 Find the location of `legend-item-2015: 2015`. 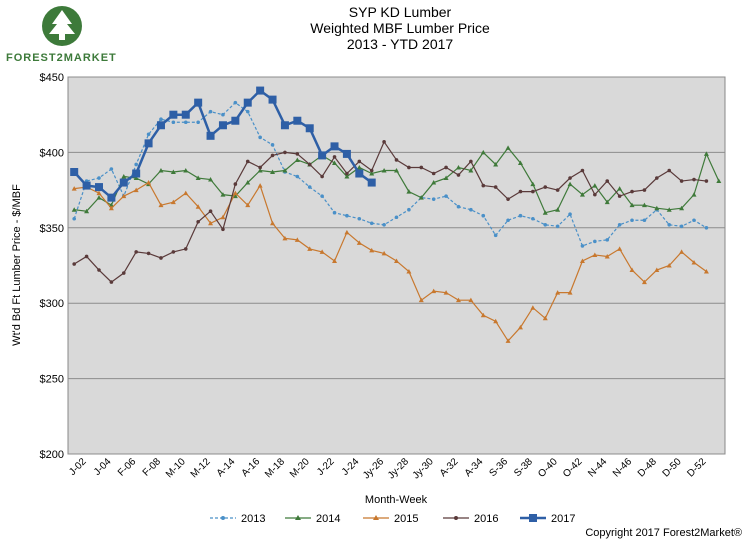

legend-item-2015: 2015 is located at coordinates (390, 519).